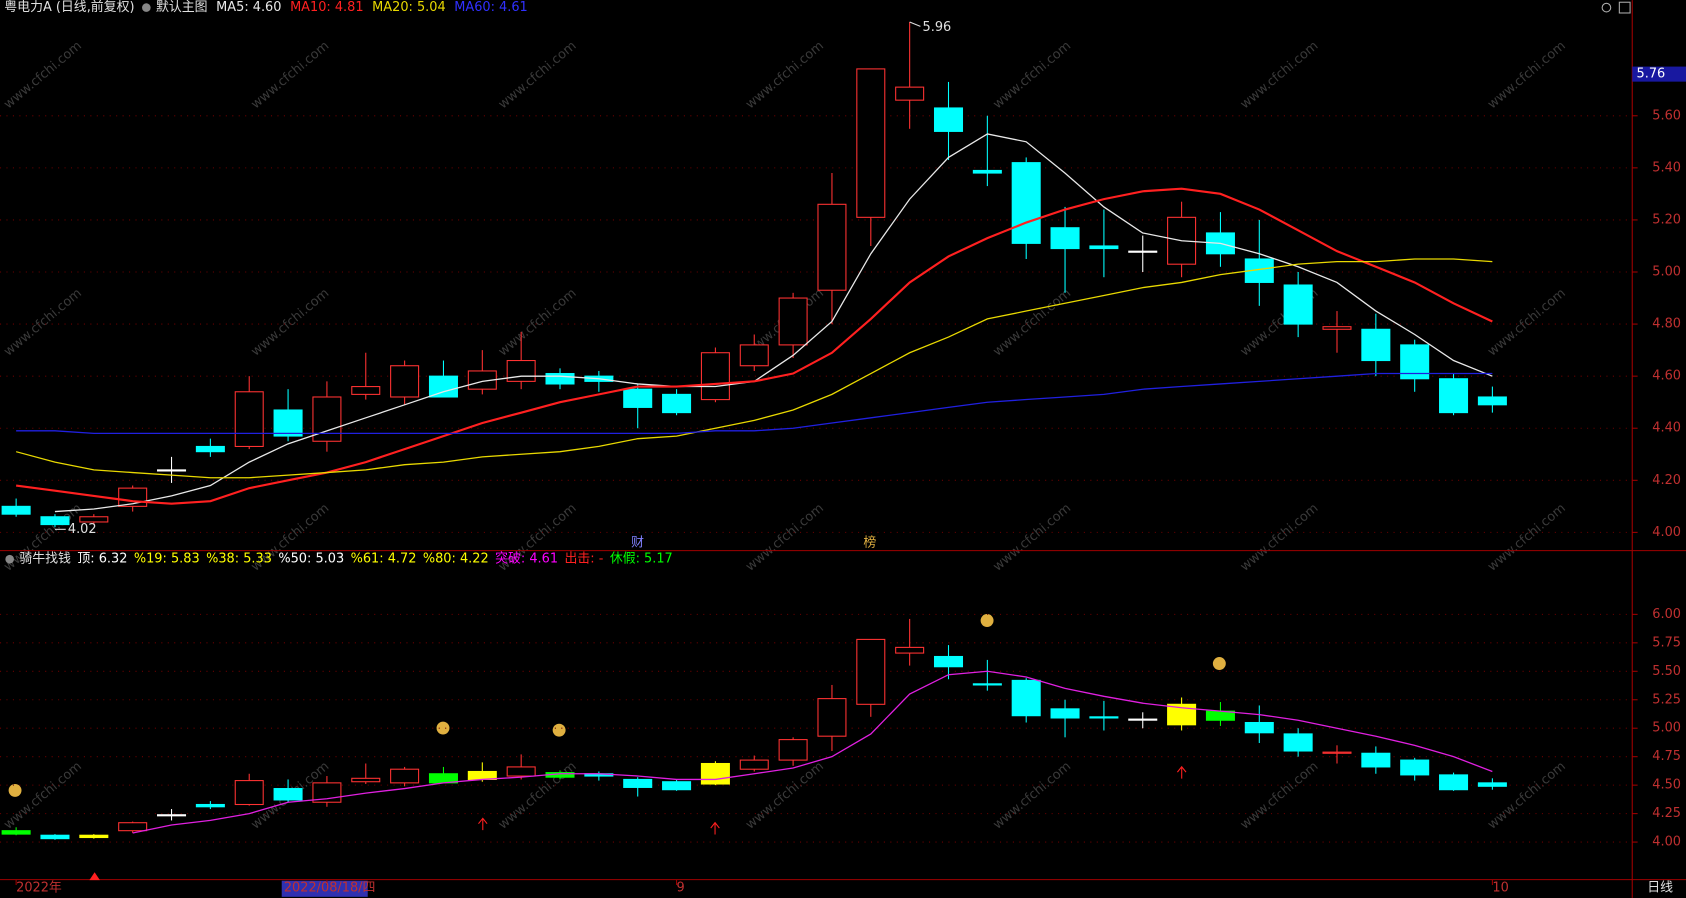  I want to click on y-tick-label: 4.00, so click(1666, 532).